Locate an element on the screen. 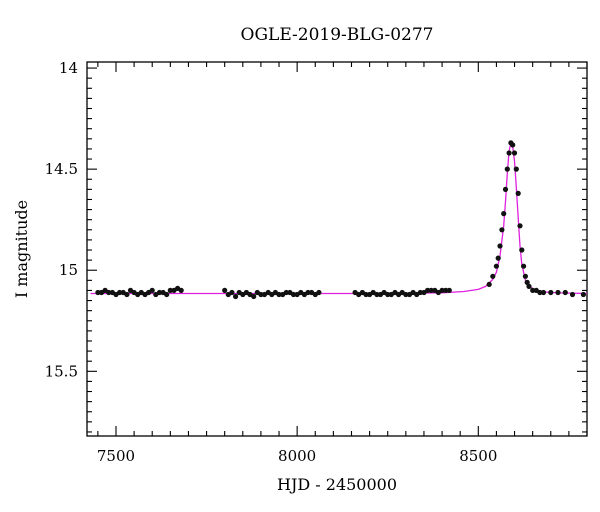 The height and width of the screenshot is (512, 600). chart-title: OGLE-2019-BLG-0277 is located at coordinates (337, 35).